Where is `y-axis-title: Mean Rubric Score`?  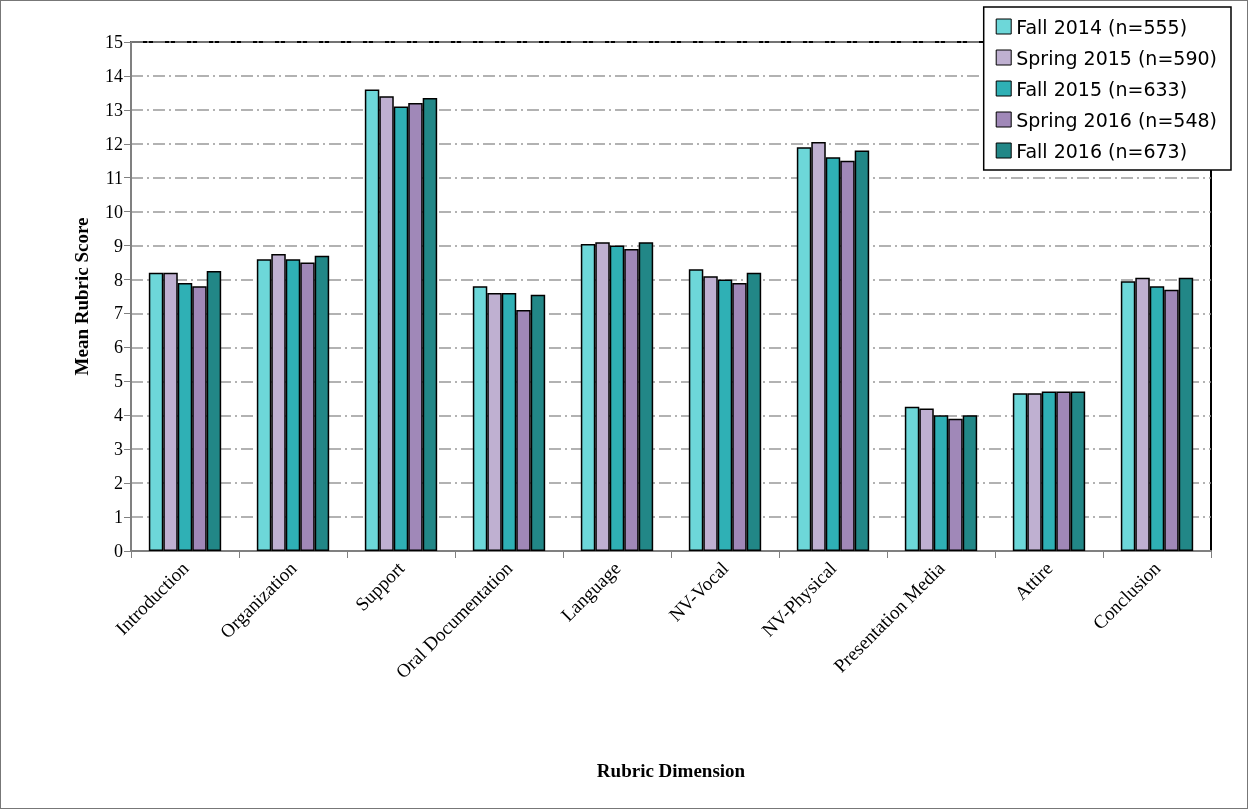 y-axis-title: Mean Rubric Score is located at coordinates (81, 296).